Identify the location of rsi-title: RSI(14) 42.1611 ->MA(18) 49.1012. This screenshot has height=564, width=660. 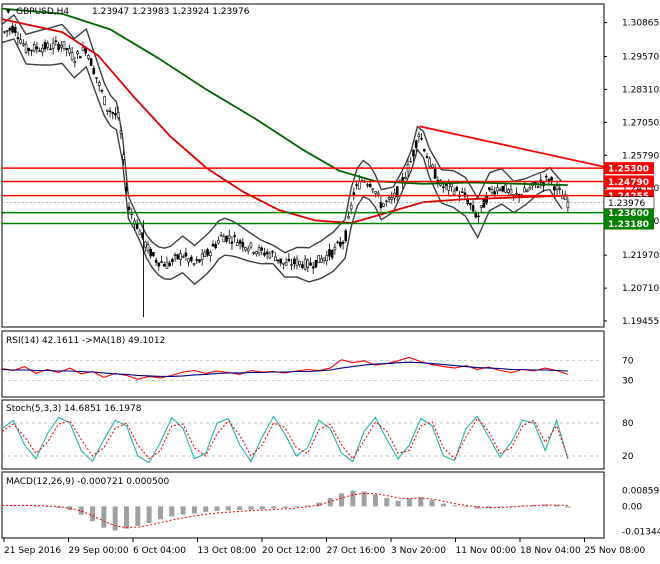
(85, 341).